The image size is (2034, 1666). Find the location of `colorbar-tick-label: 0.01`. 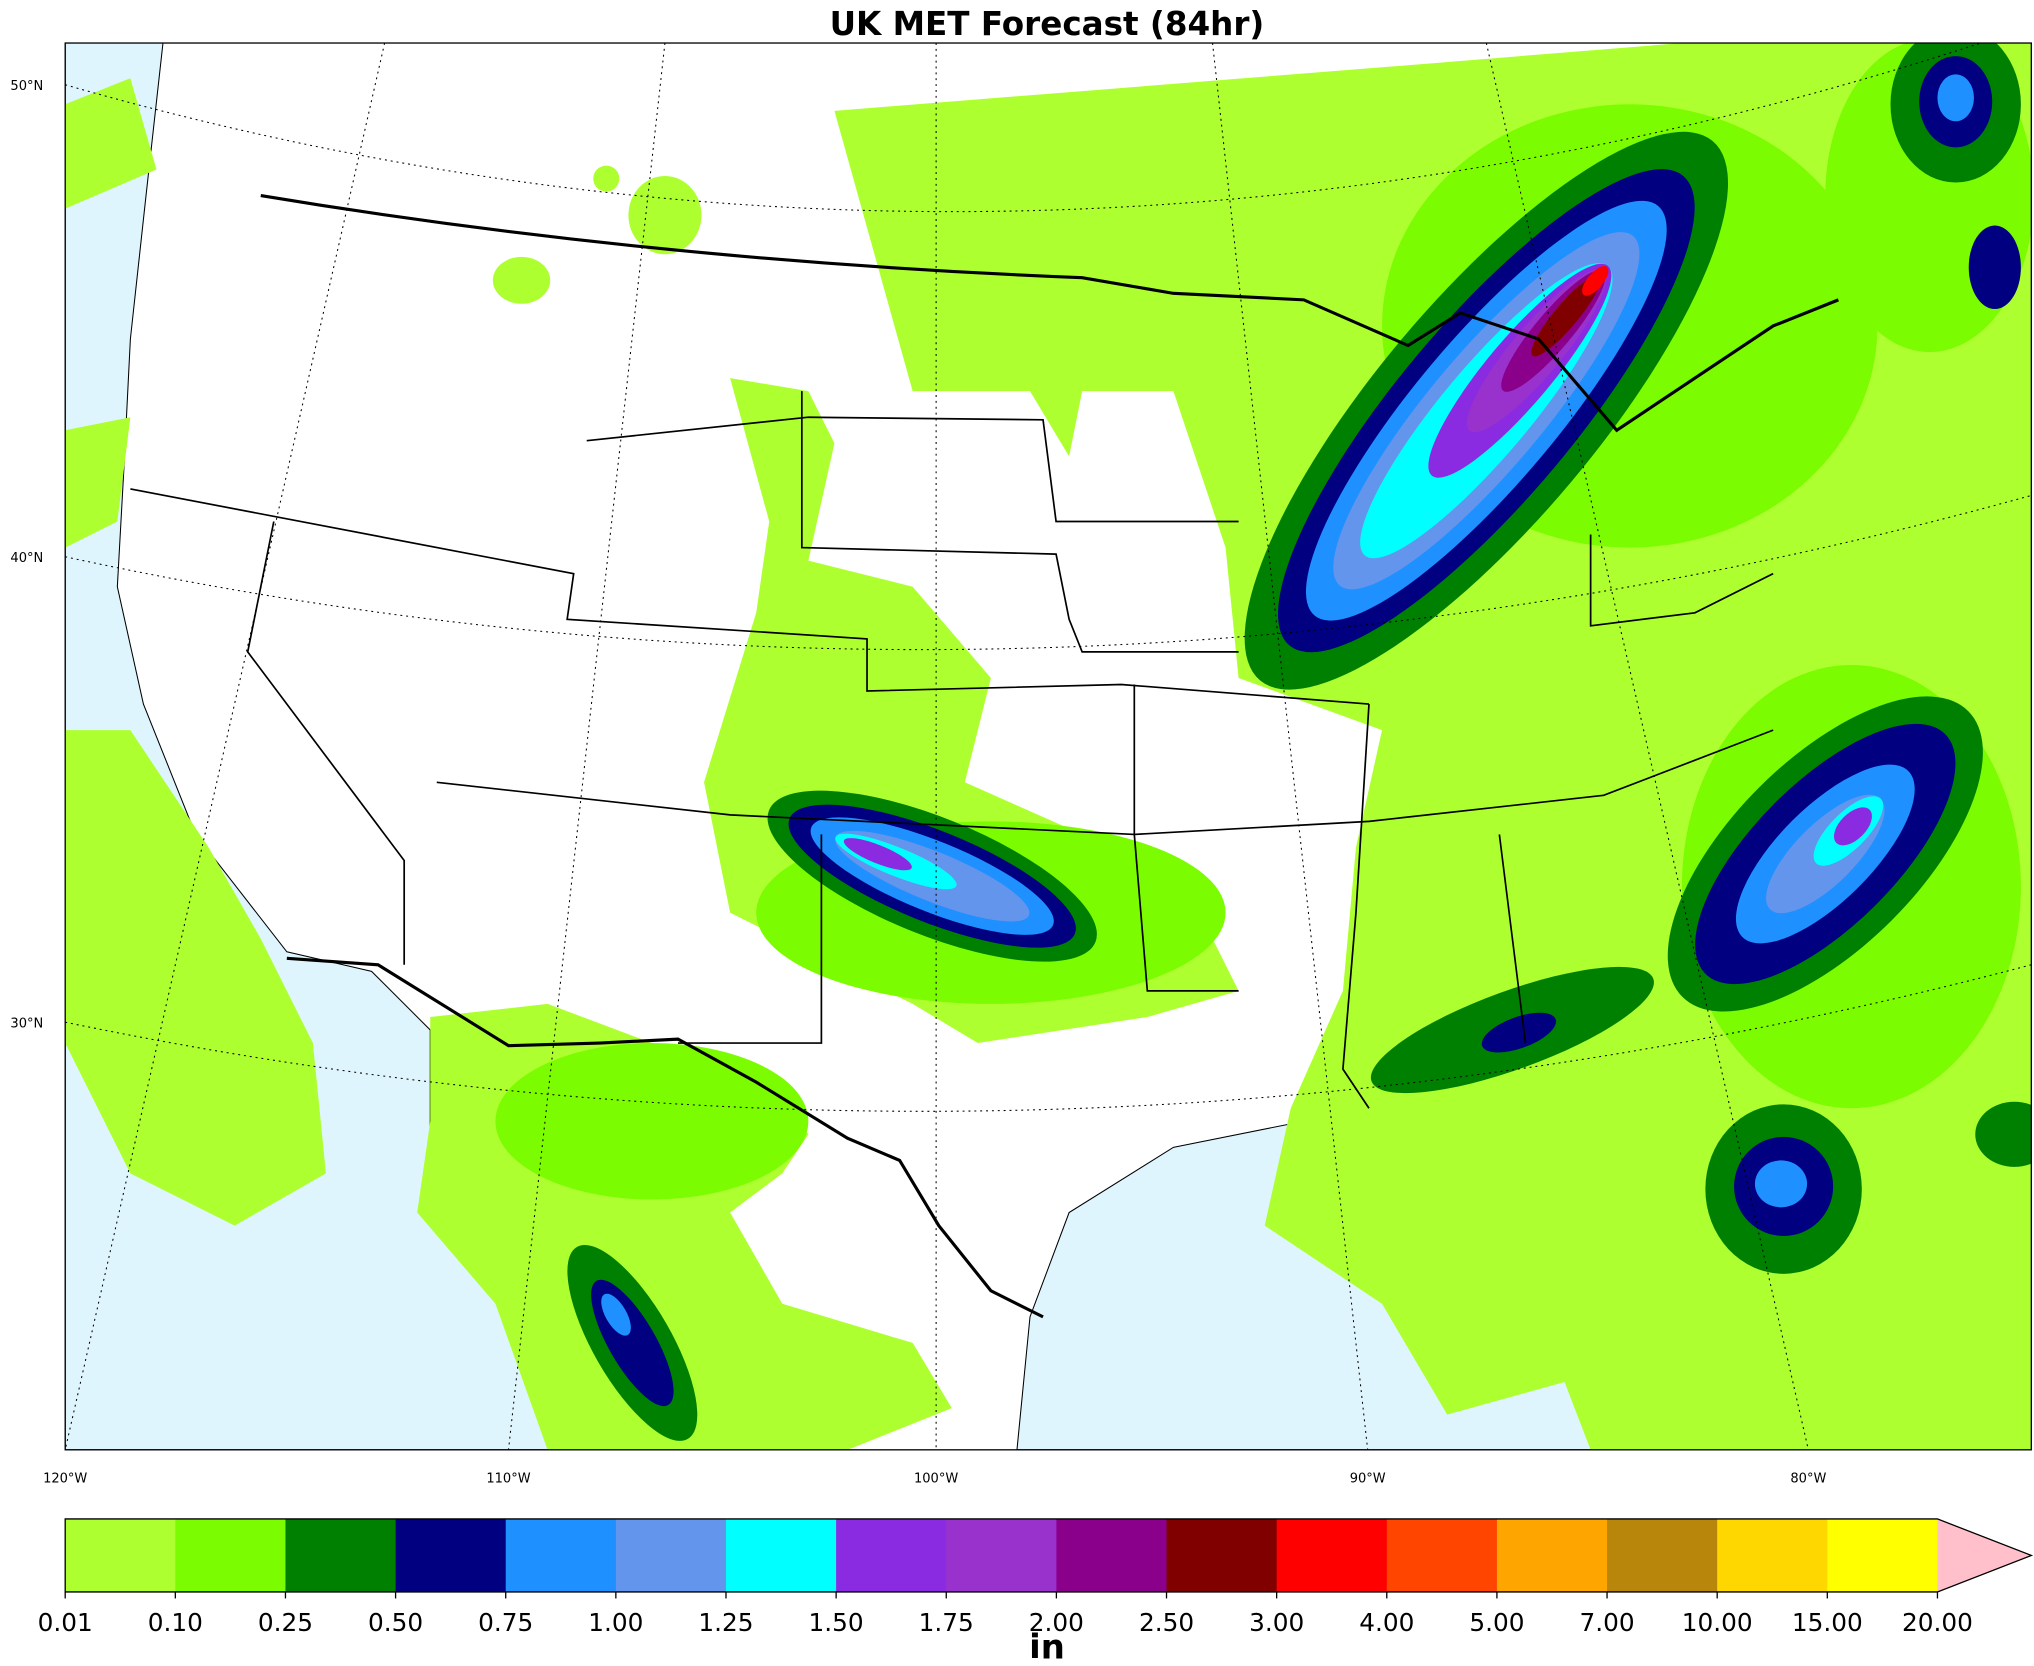

colorbar-tick-label: 0.01 is located at coordinates (65, 1622).